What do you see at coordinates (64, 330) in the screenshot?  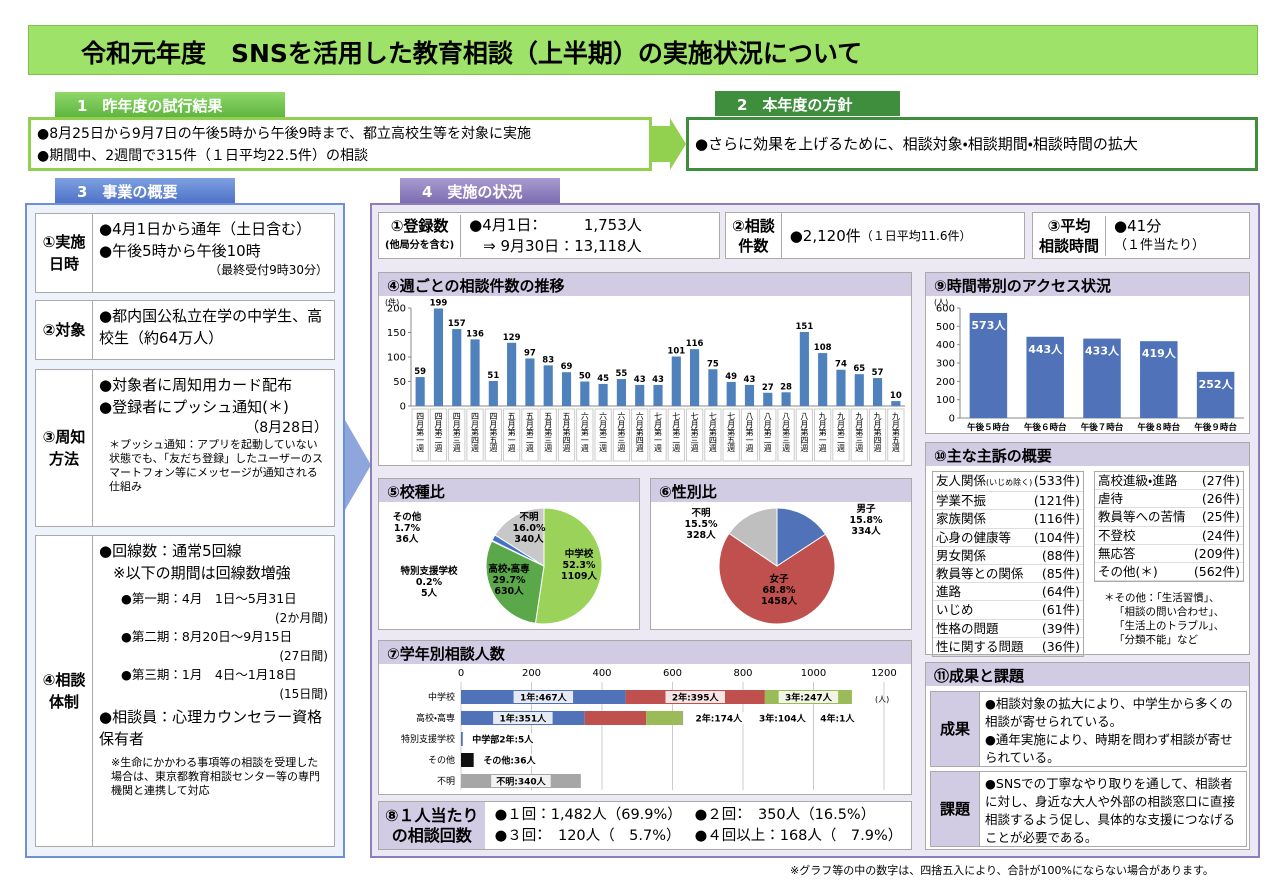 I see `block-label: ②対象` at bounding box center [64, 330].